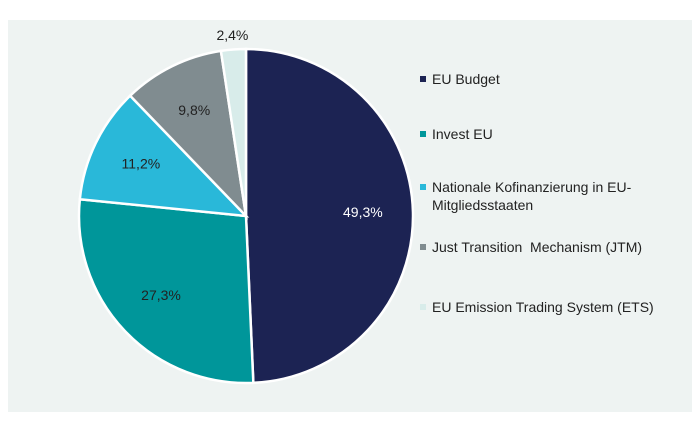 This screenshot has height=423, width=700. I want to click on legend-label: EU Budget, so click(466, 79).